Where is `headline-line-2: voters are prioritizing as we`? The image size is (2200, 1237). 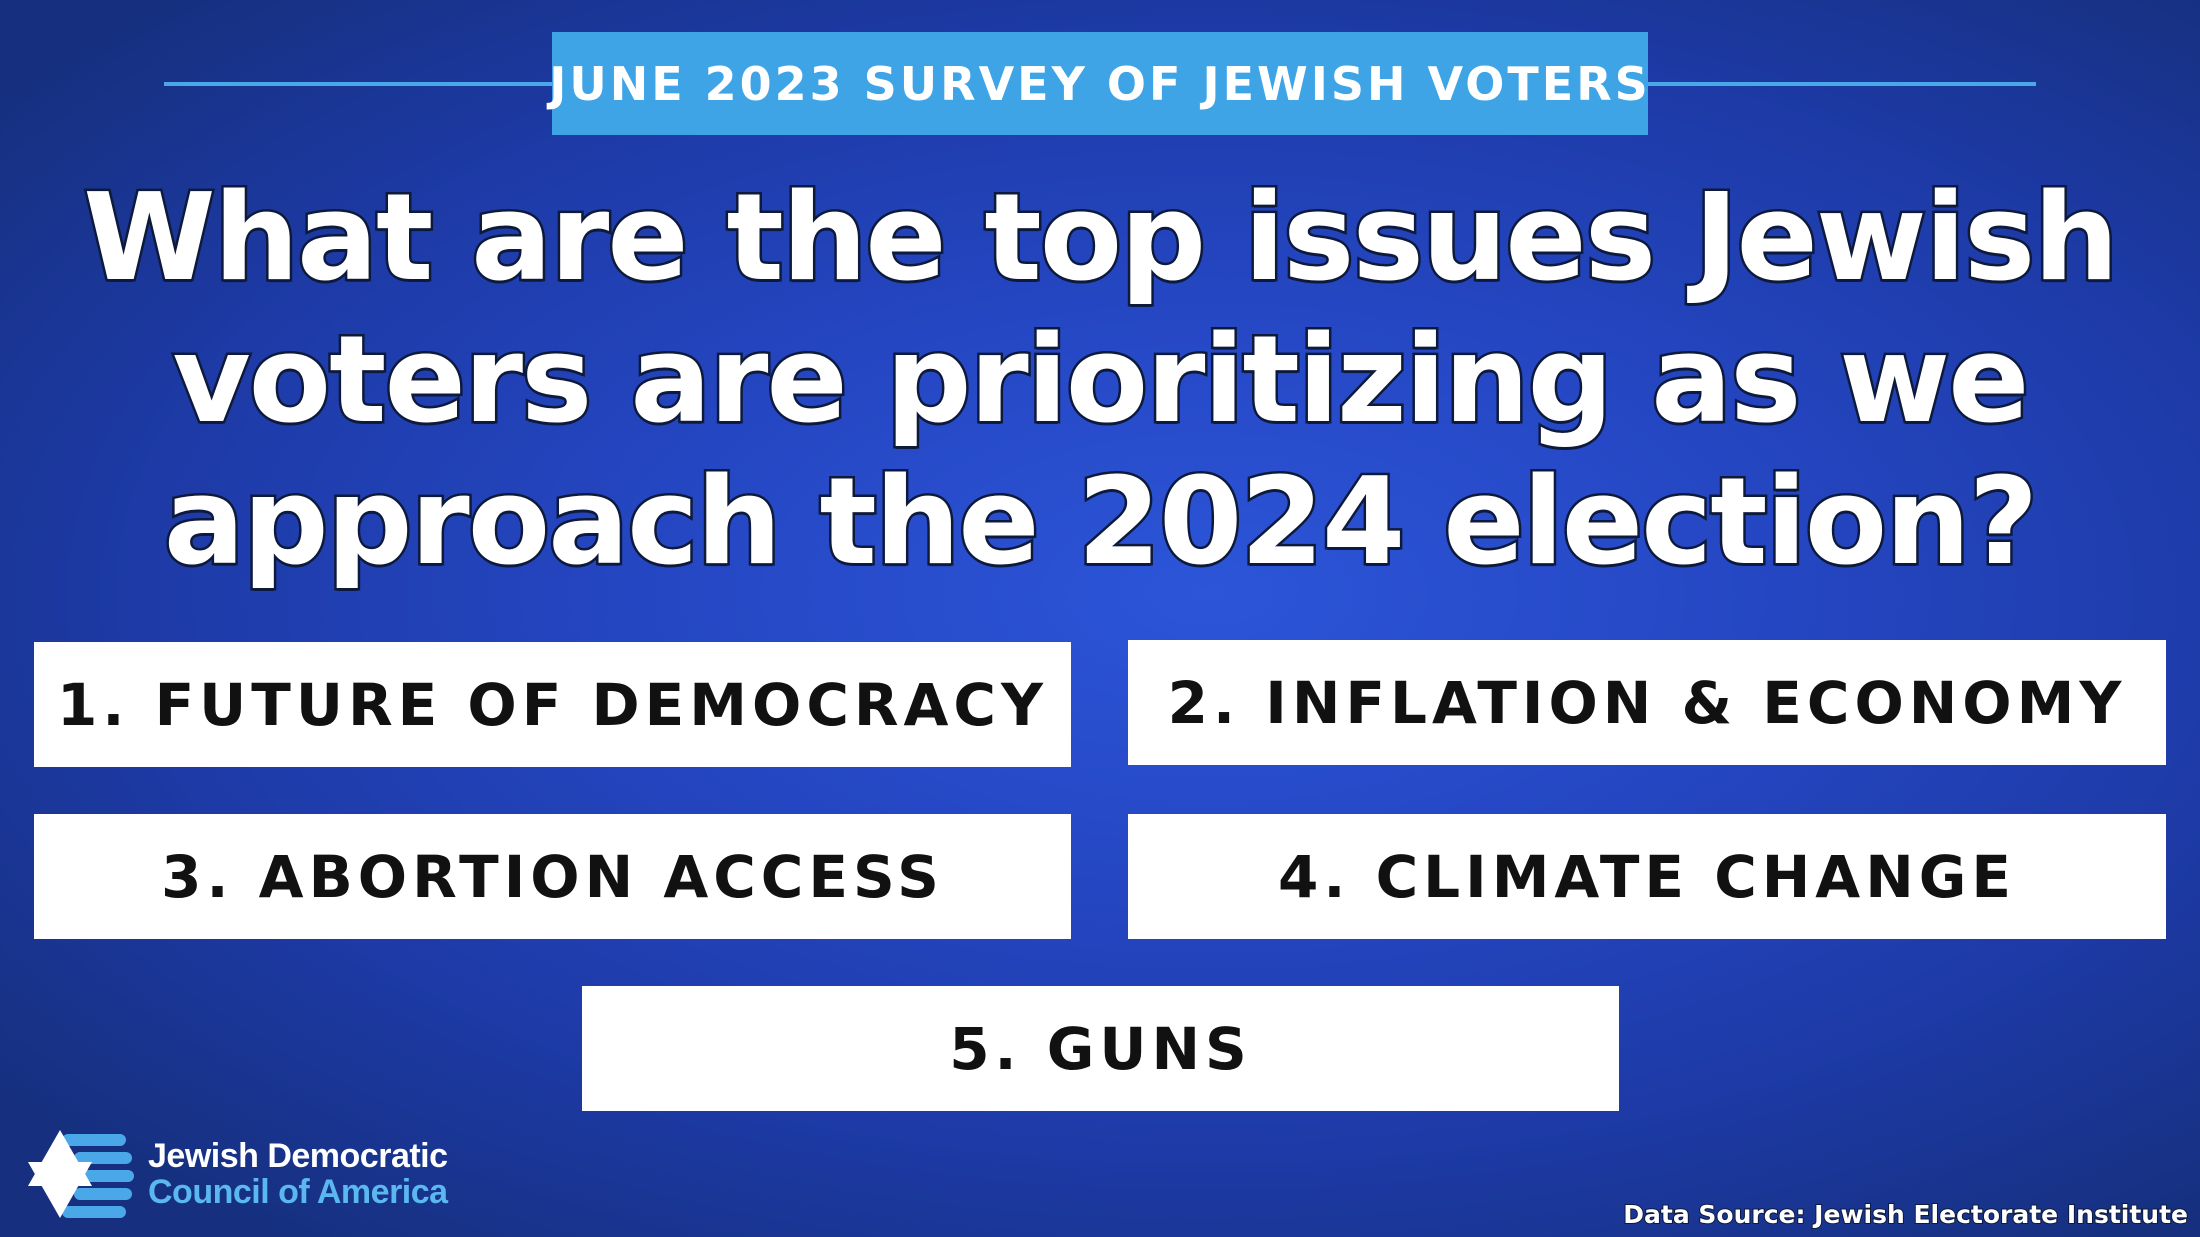 headline-line-2: voters are prioritizing as we is located at coordinates (1101, 381).